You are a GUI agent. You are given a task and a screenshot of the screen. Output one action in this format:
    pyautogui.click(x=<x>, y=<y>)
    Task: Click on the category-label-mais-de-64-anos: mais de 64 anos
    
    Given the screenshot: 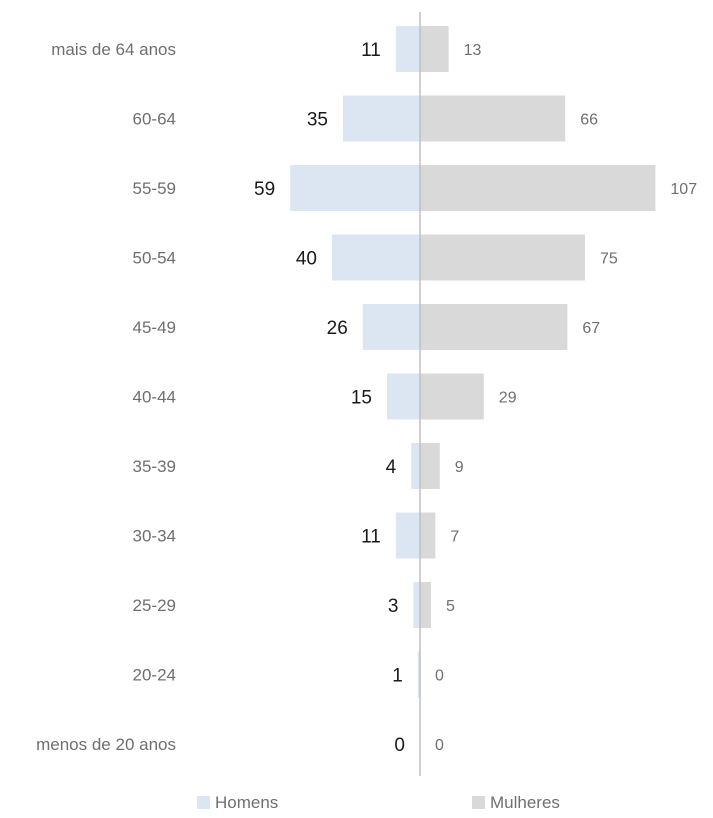 What is the action you would take?
    pyautogui.click(x=113, y=49)
    